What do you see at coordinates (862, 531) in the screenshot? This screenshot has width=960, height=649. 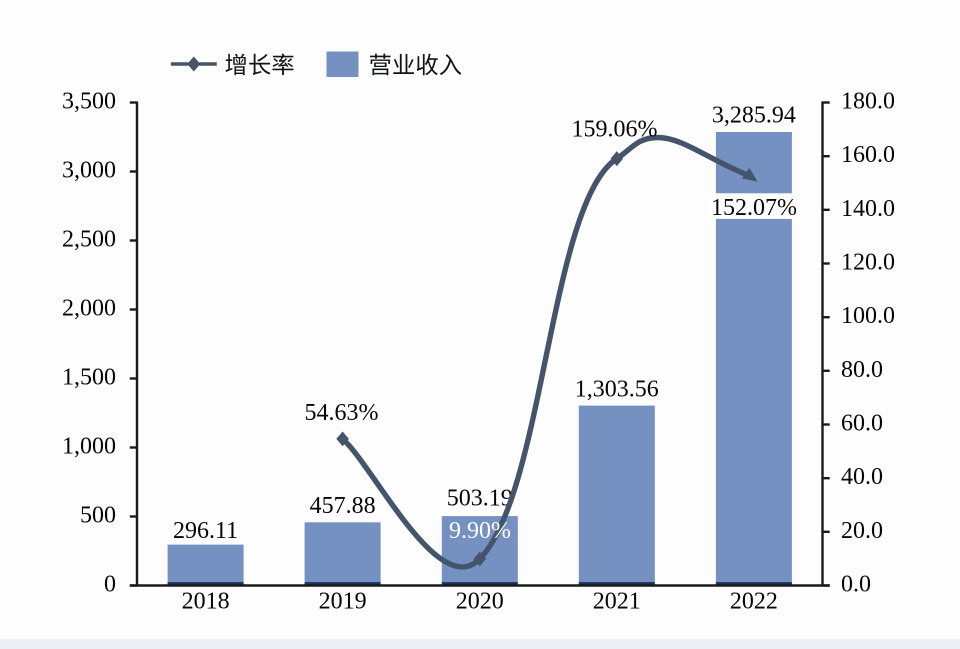 I see `svg-text: 20.0` at bounding box center [862, 531].